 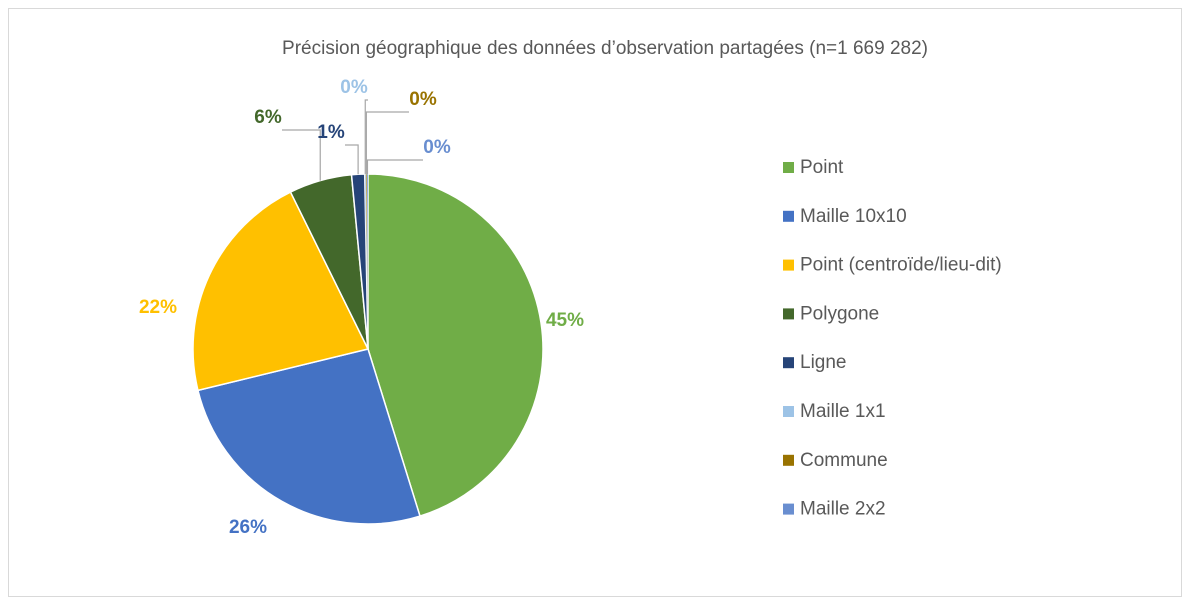 I want to click on legend-label: Polygone, so click(x=839, y=313).